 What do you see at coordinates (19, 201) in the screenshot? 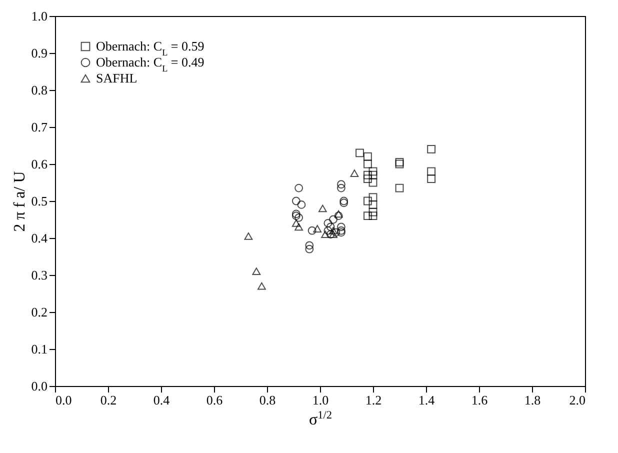
I see `y-axis-title: 2 π f a/ U` at bounding box center [19, 201].